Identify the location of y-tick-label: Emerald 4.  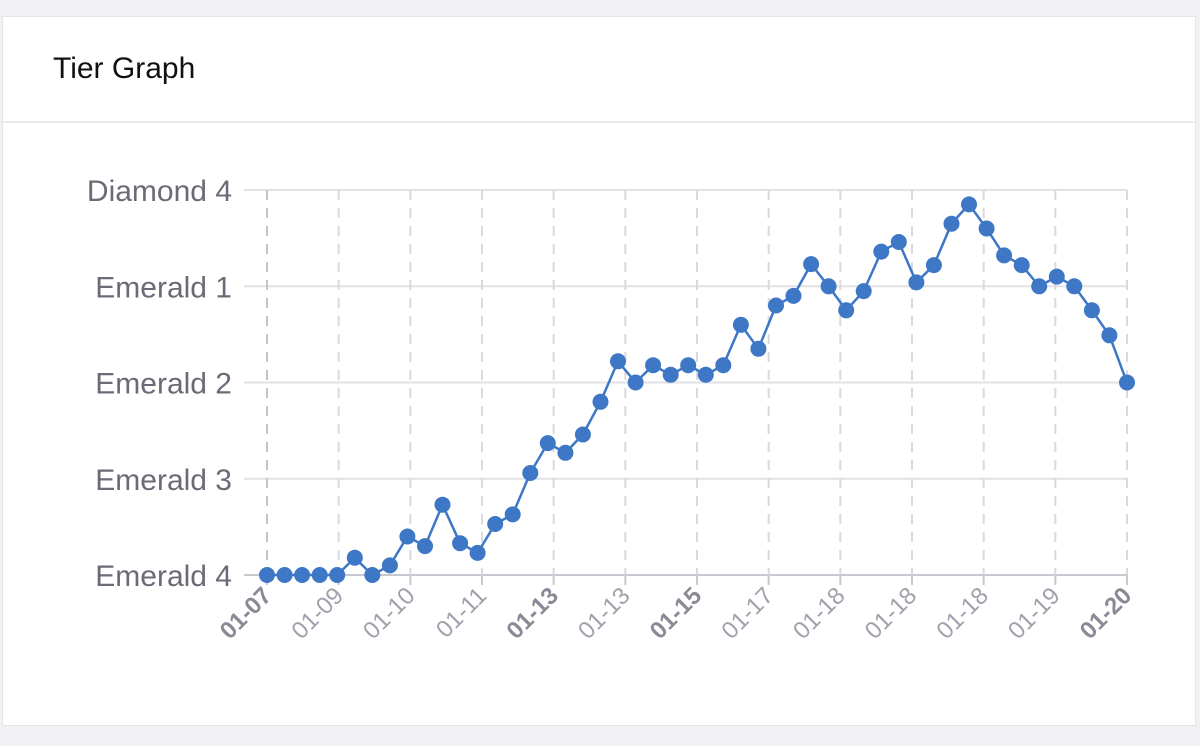
(163, 576).